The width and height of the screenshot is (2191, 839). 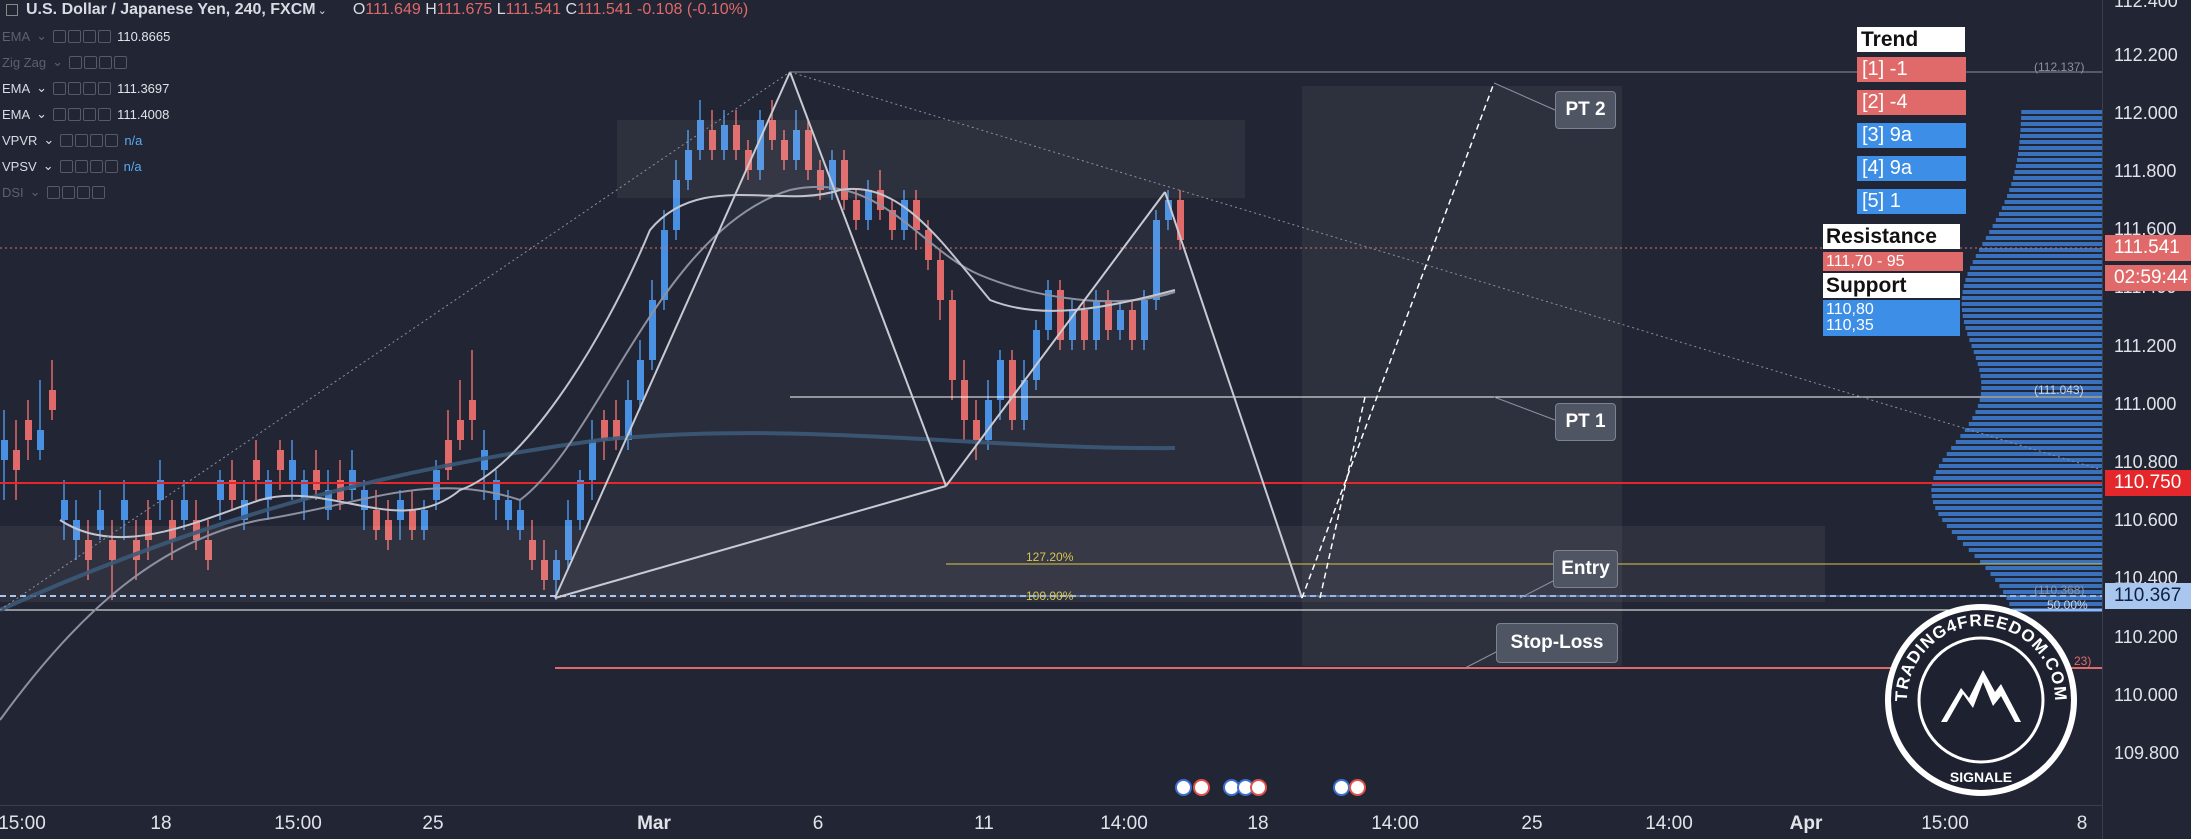 What do you see at coordinates (19, 166) in the screenshot?
I see `indicator-name: VPSV` at bounding box center [19, 166].